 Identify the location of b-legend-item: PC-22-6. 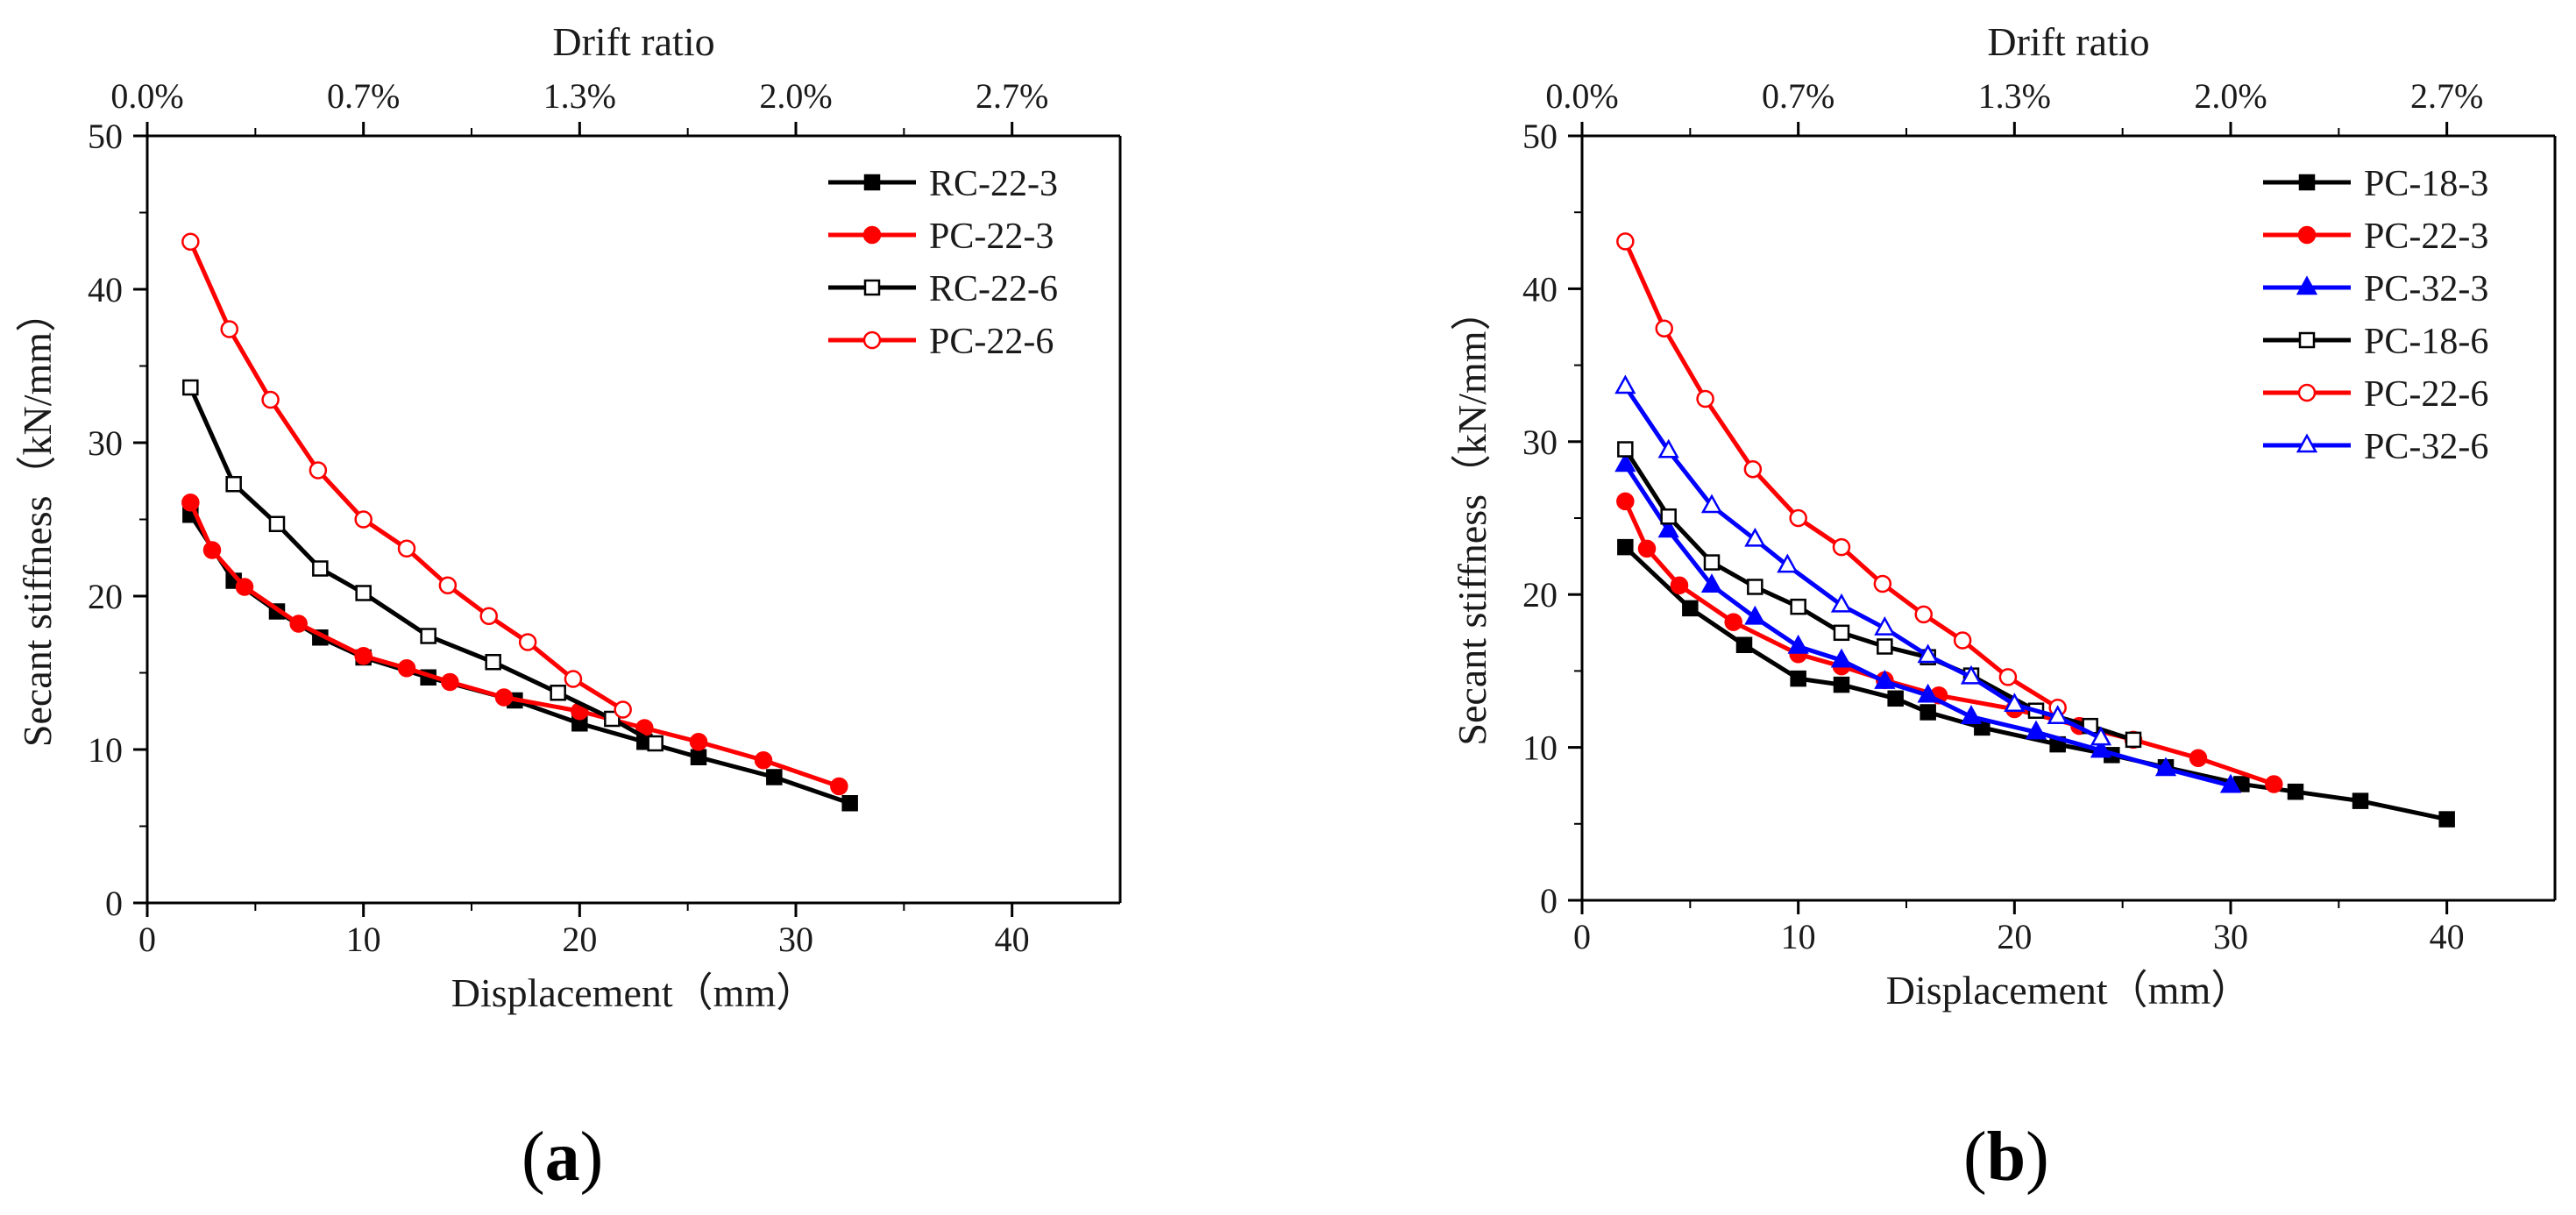
(2375, 394).